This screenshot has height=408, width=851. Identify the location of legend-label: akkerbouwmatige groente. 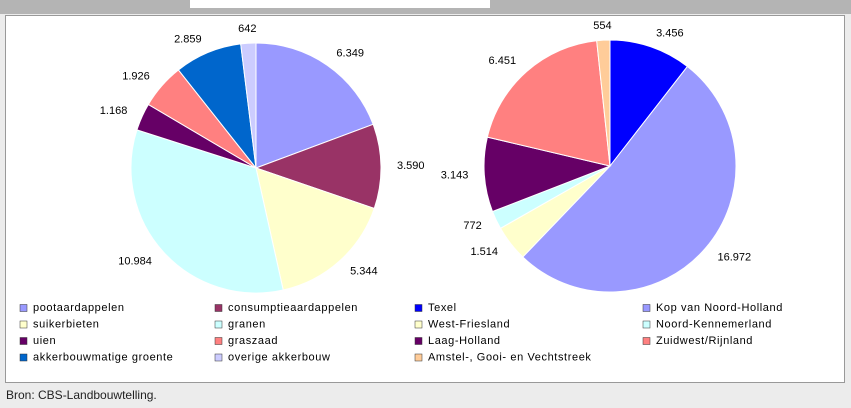
(103, 357).